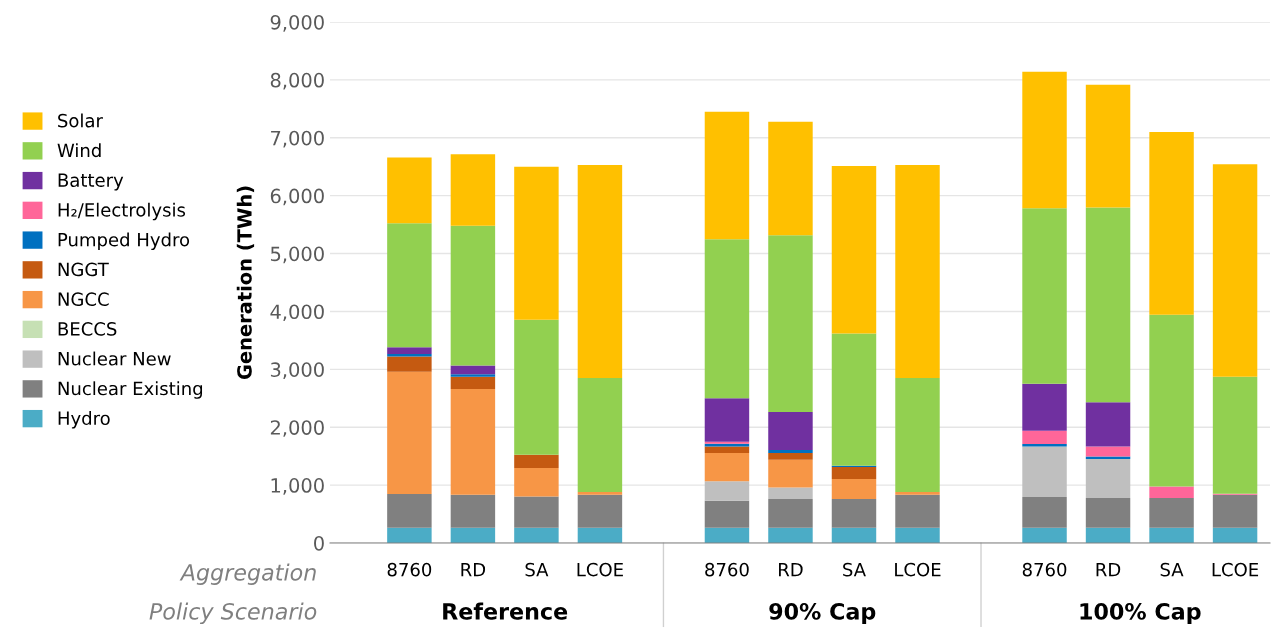 The image size is (1272, 629). What do you see at coordinates (297, 255) in the screenshot?
I see `y-tick-label: 5,000` at bounding box center [297, 255].